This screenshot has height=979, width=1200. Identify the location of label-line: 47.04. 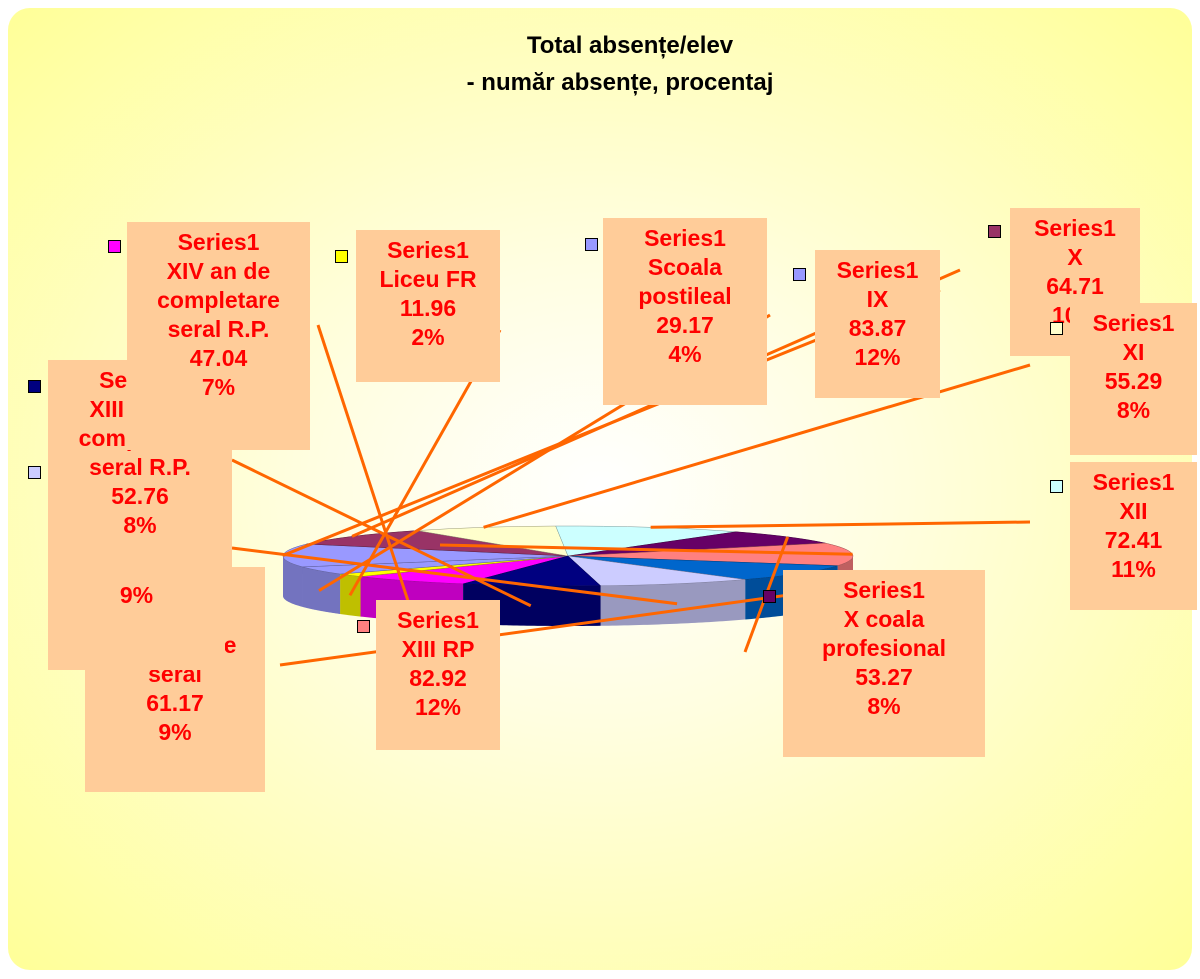
(218, 358).